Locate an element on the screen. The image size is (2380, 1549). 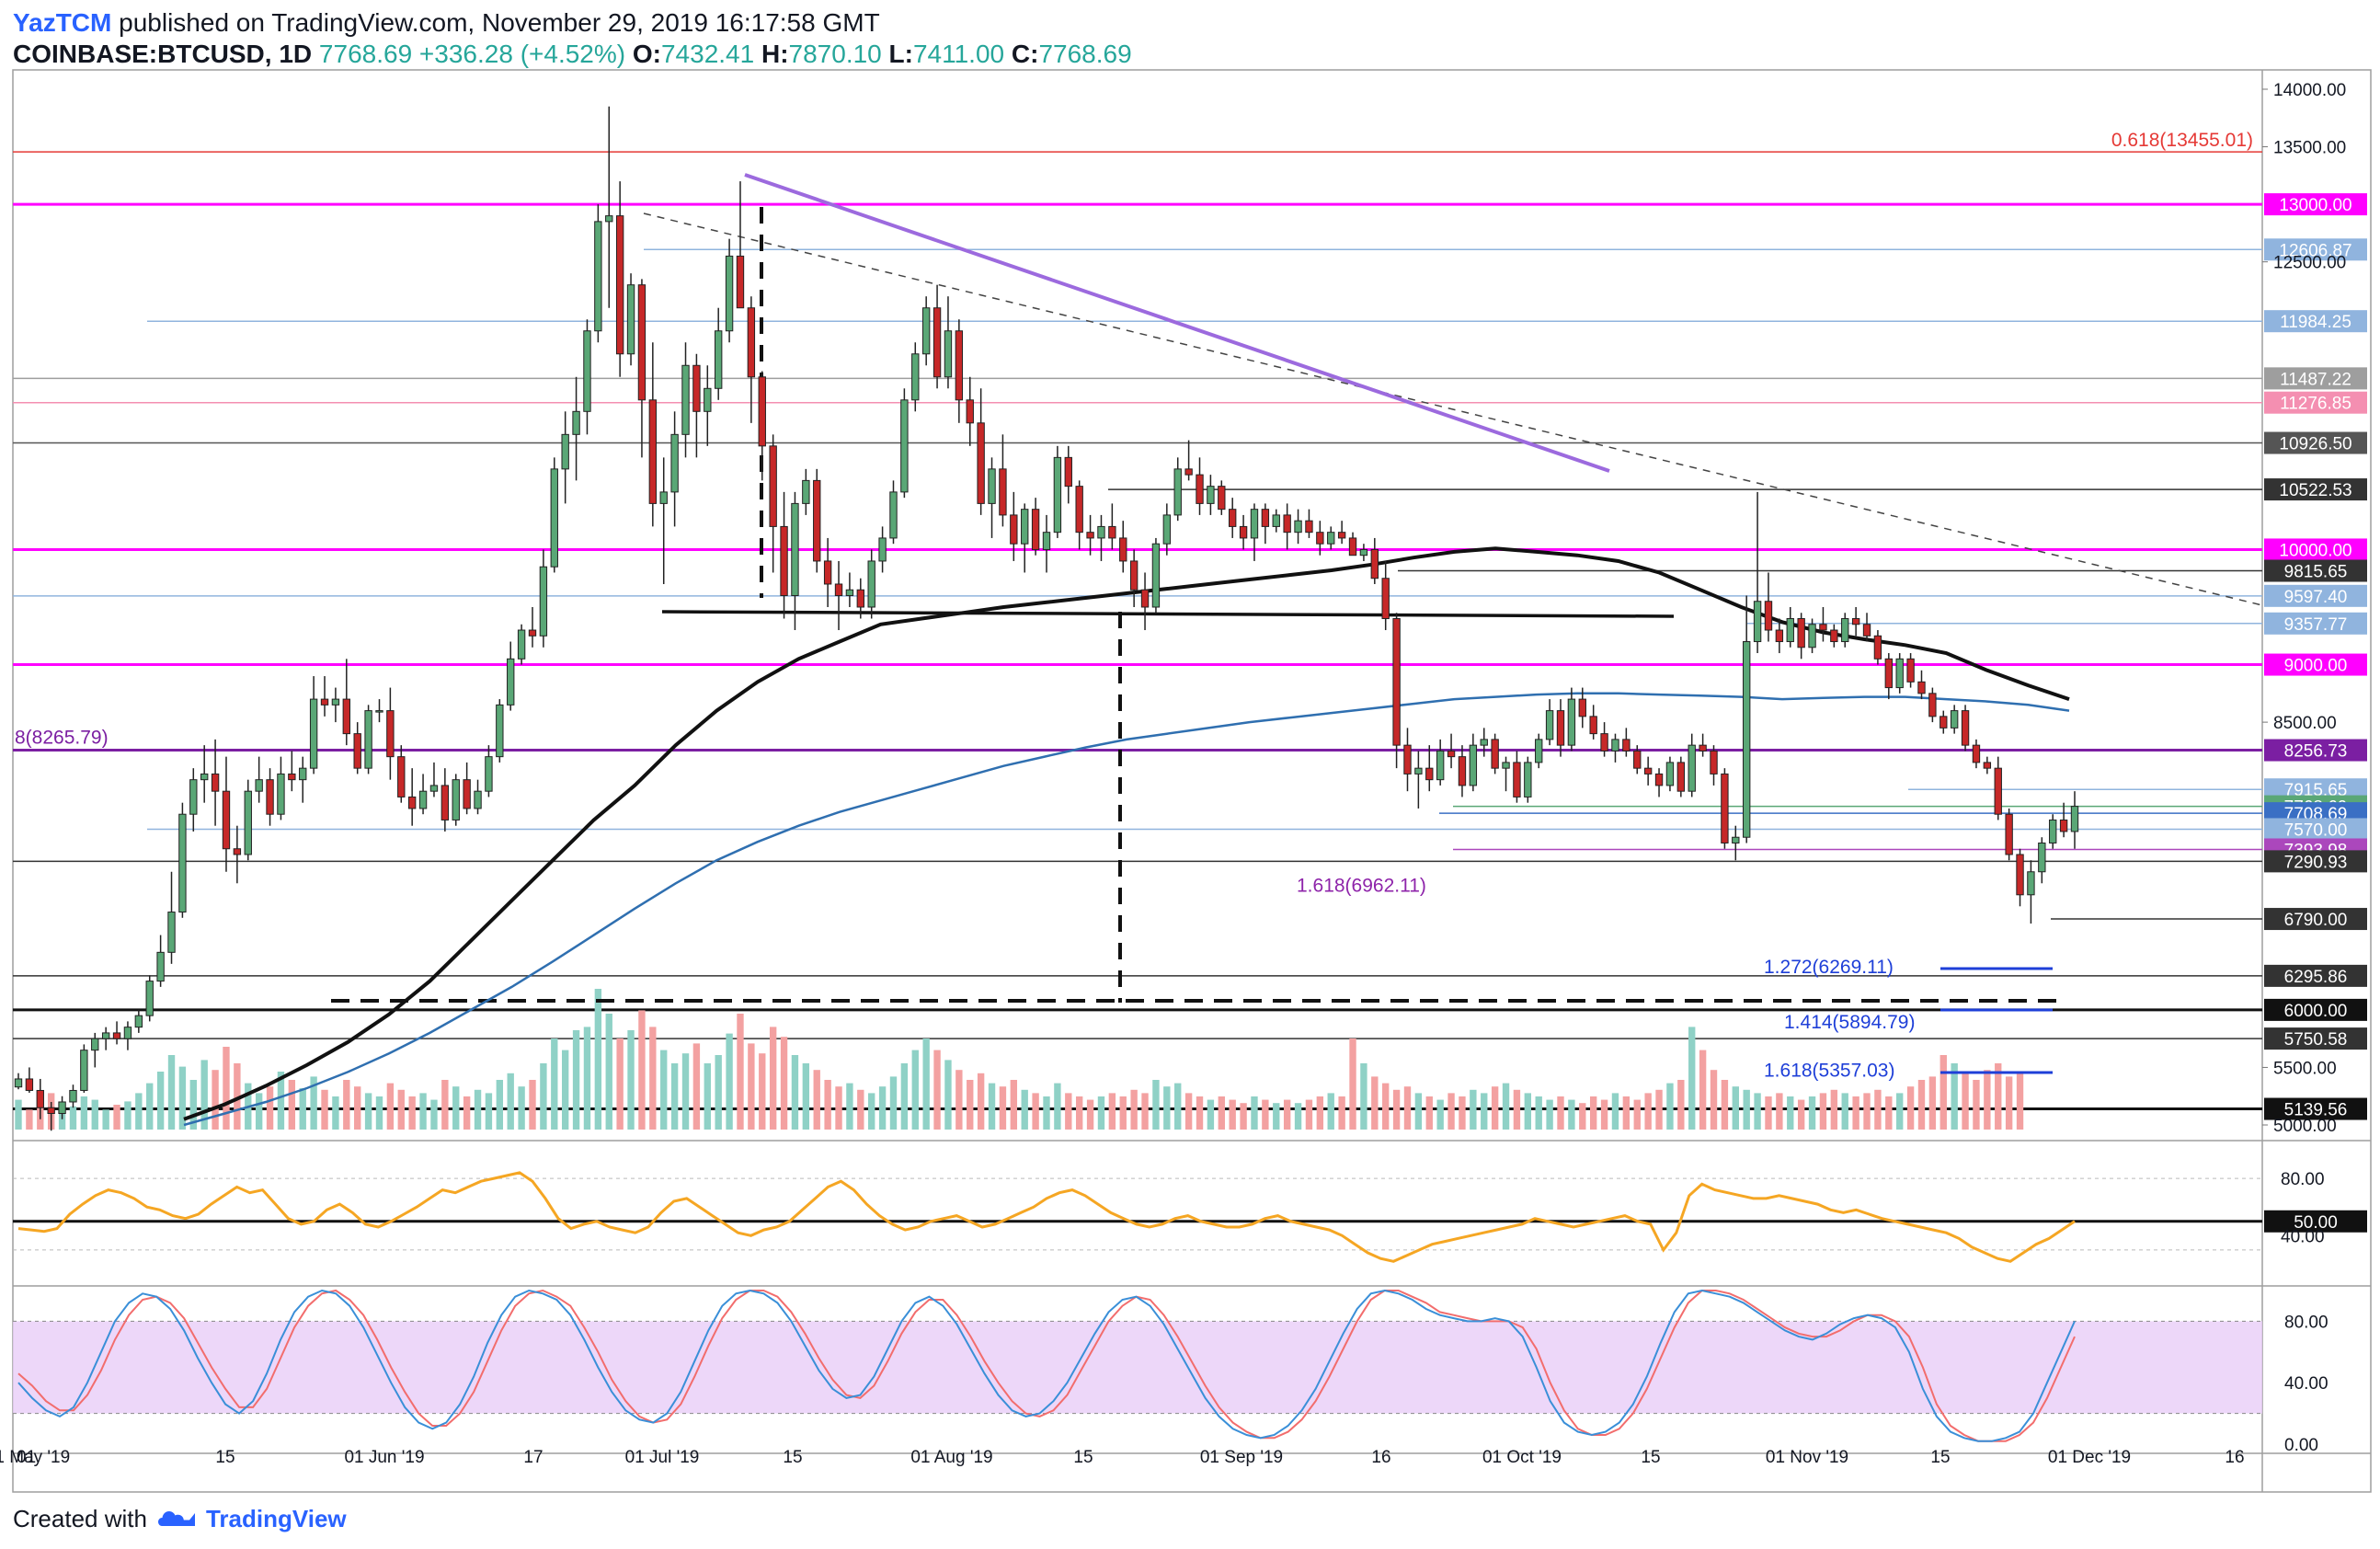
price-tag-21: 6295.86 is located at coordinates (2315, 976).